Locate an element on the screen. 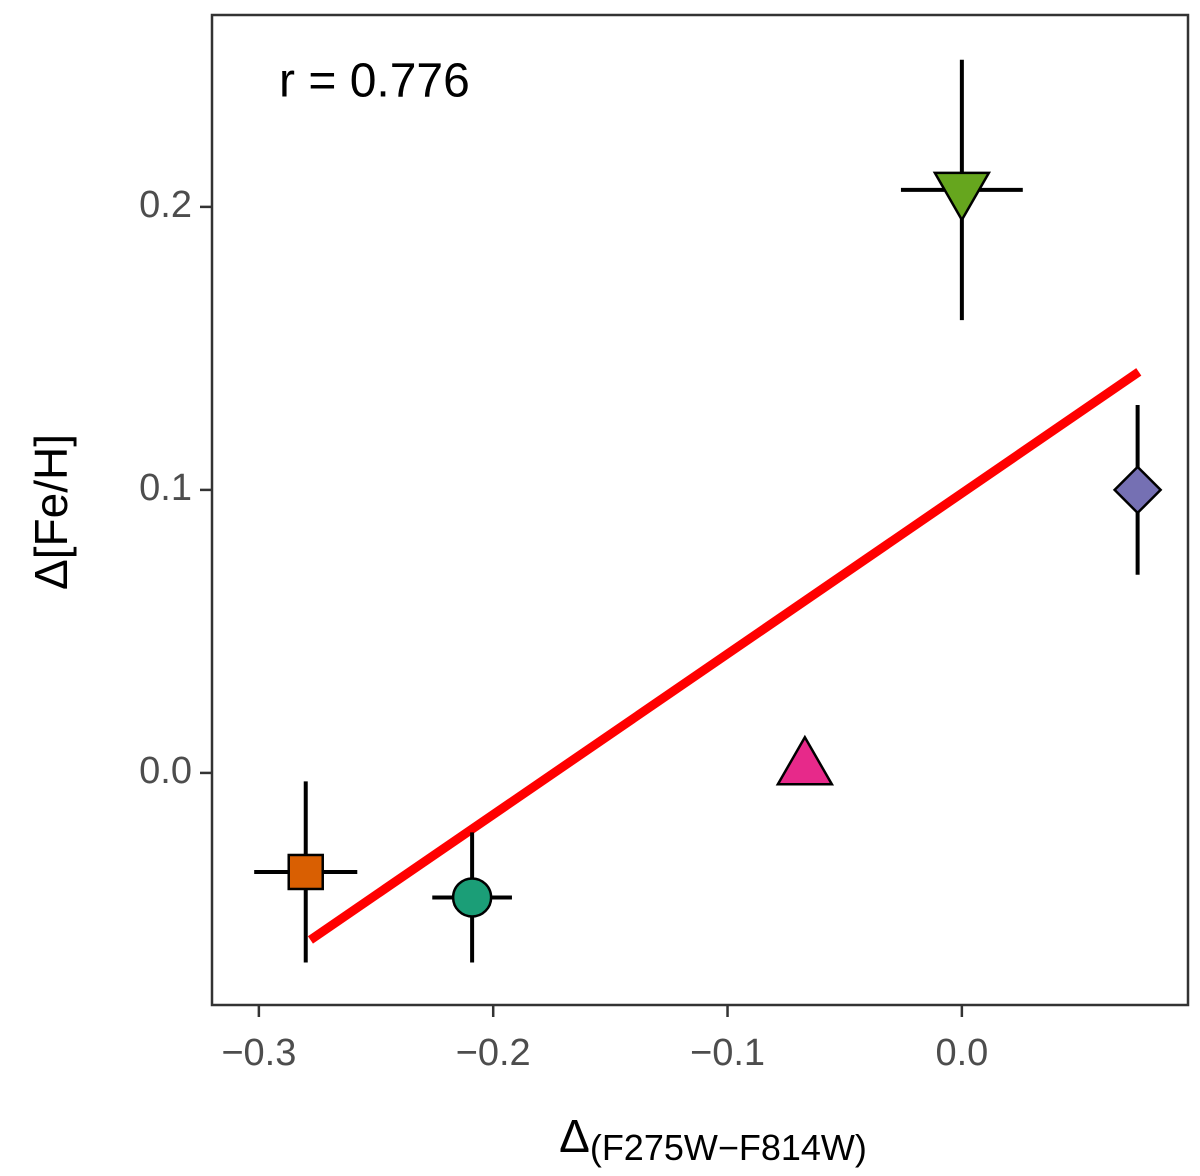  x-tick-label: −0.3 is located at coordinates (258, 1053).